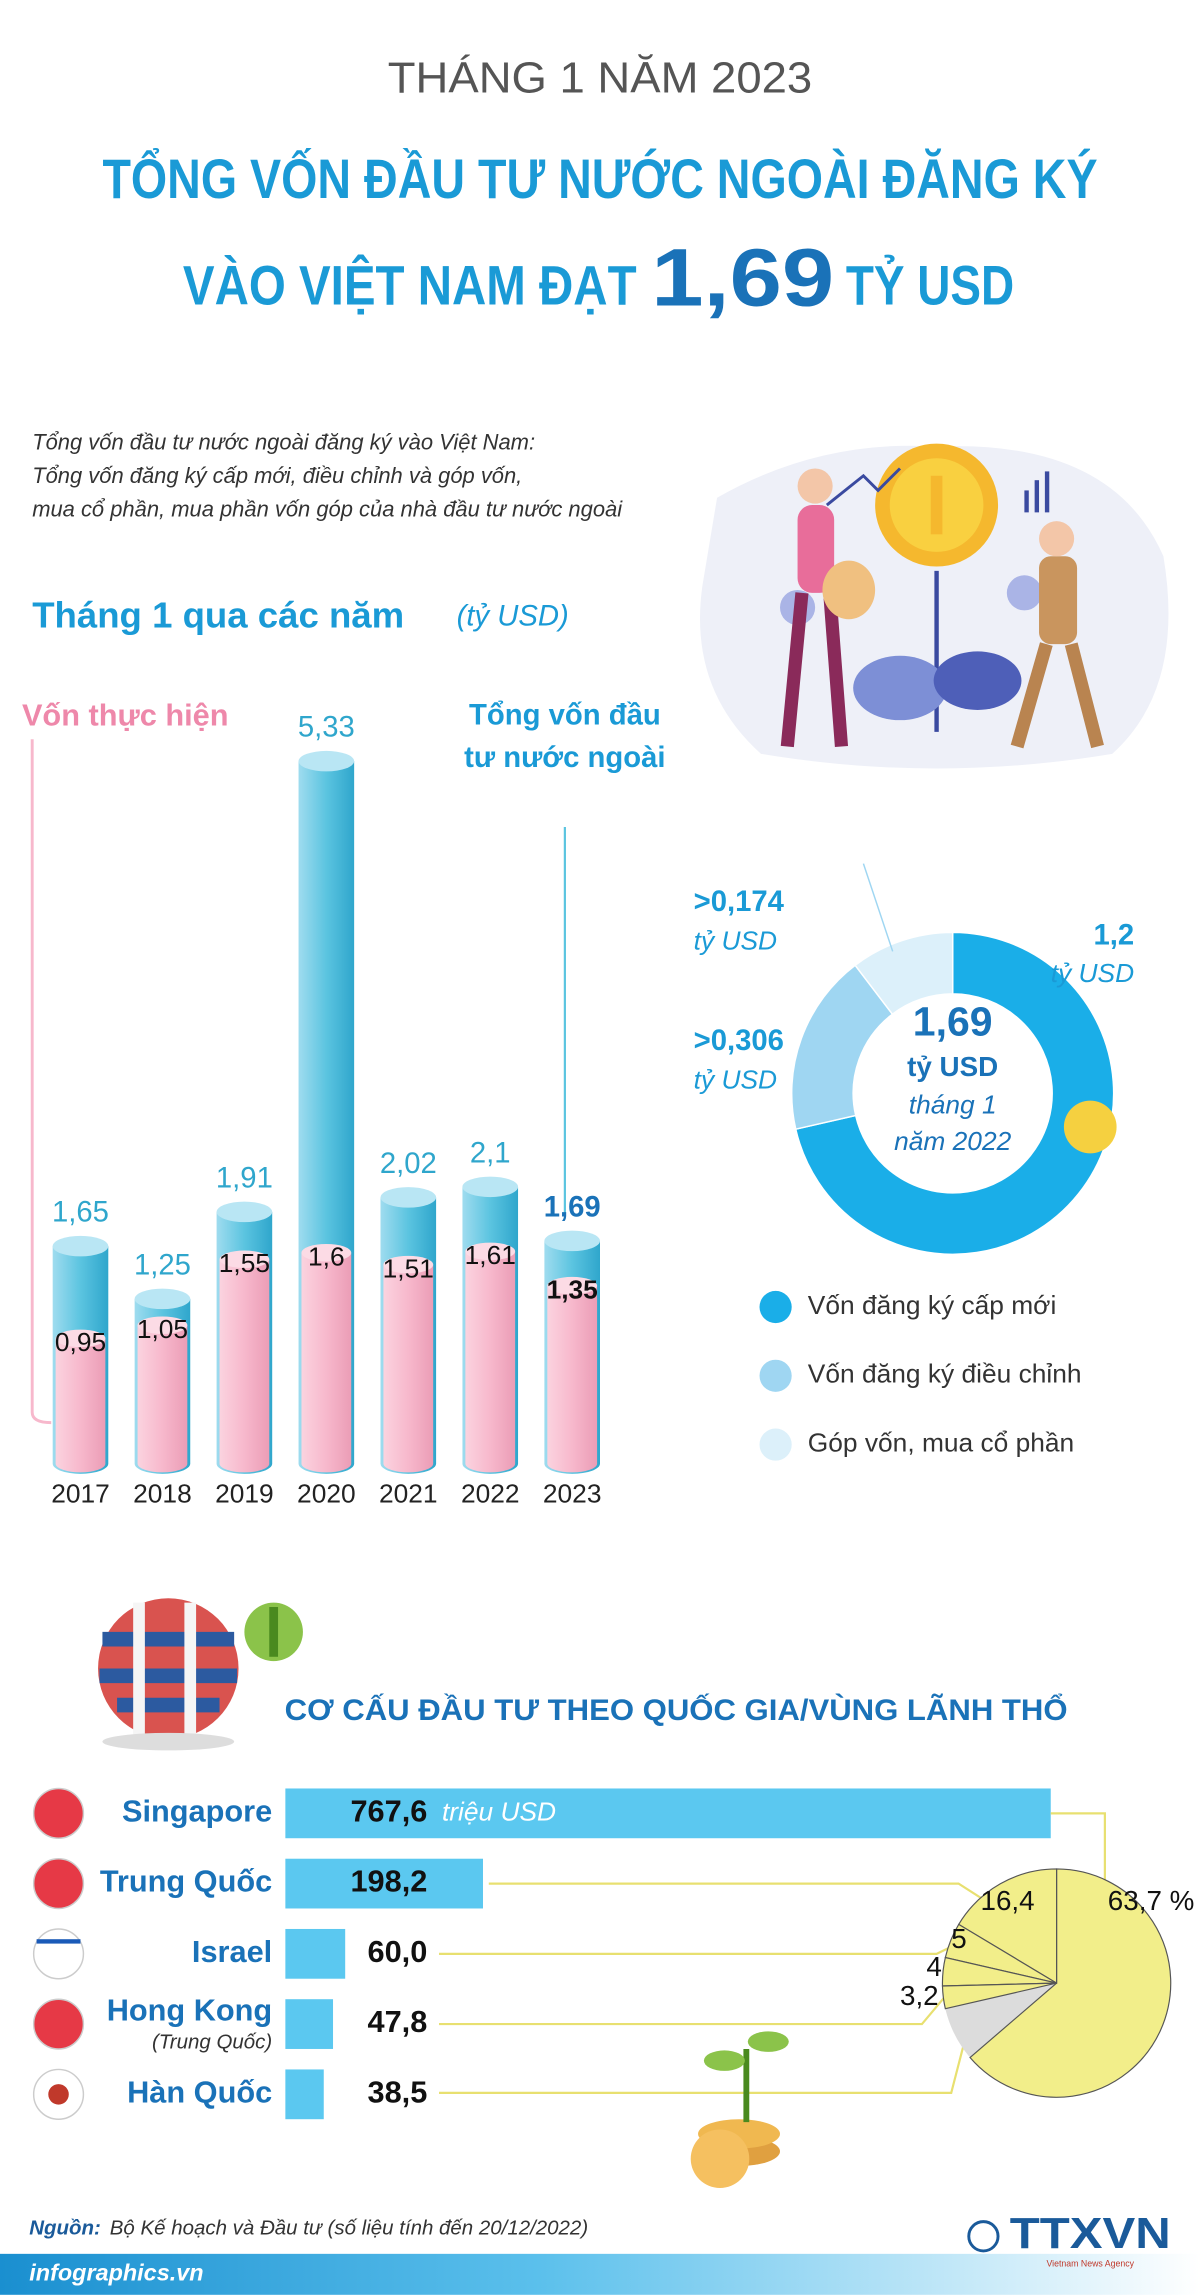  I want to click on x-tick-label: 2022, so click(490, 1494).